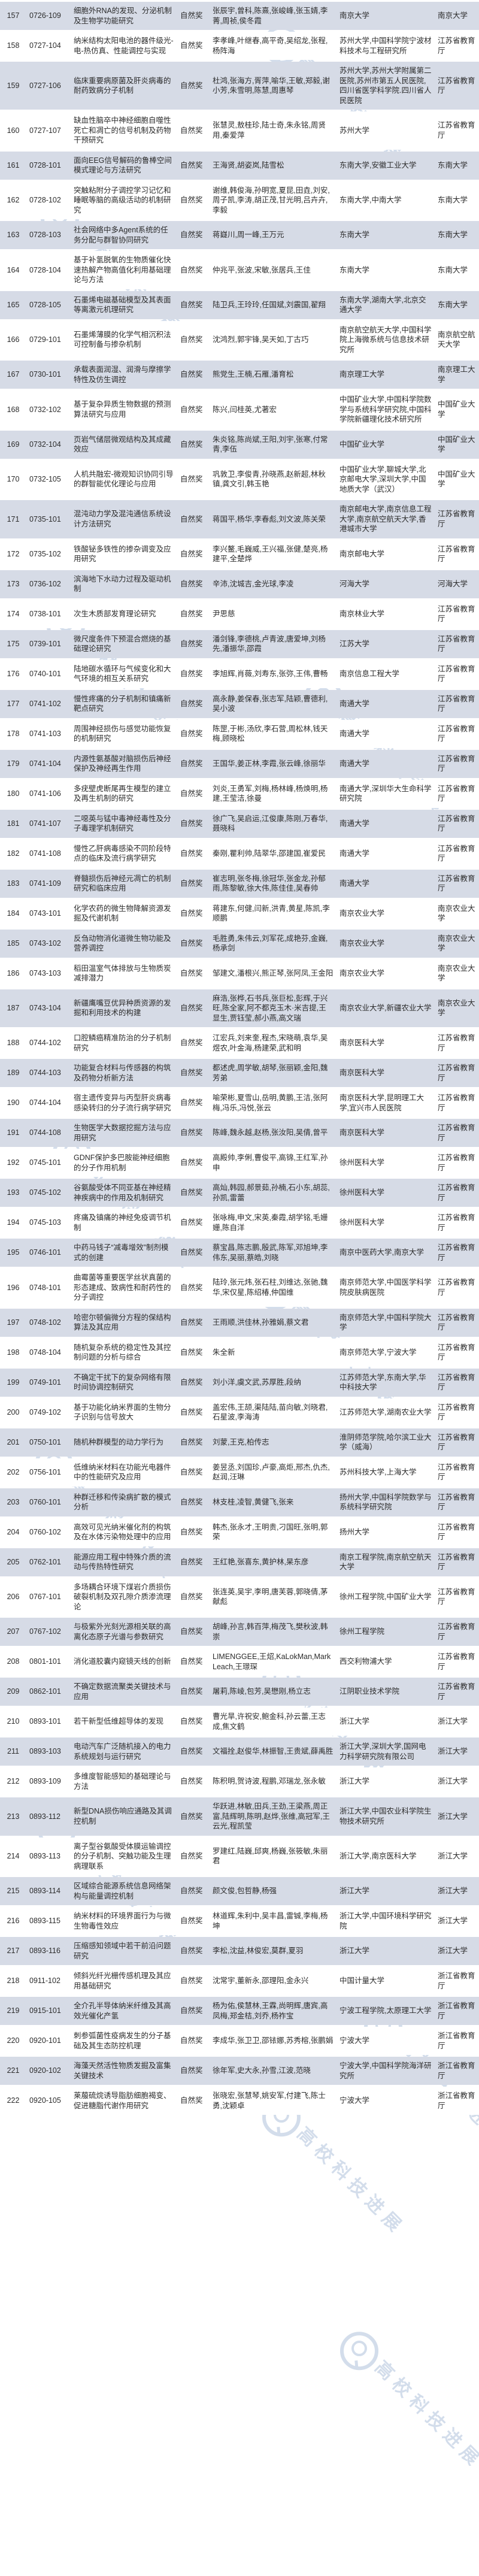 The height and width of the screenshot is (2576, 479). What do you see at coordinates (385, 1412) in the screenshot?
I see `institutions: 江苏师范大学,湖南农业大学` at bounding box center [385, 1412].